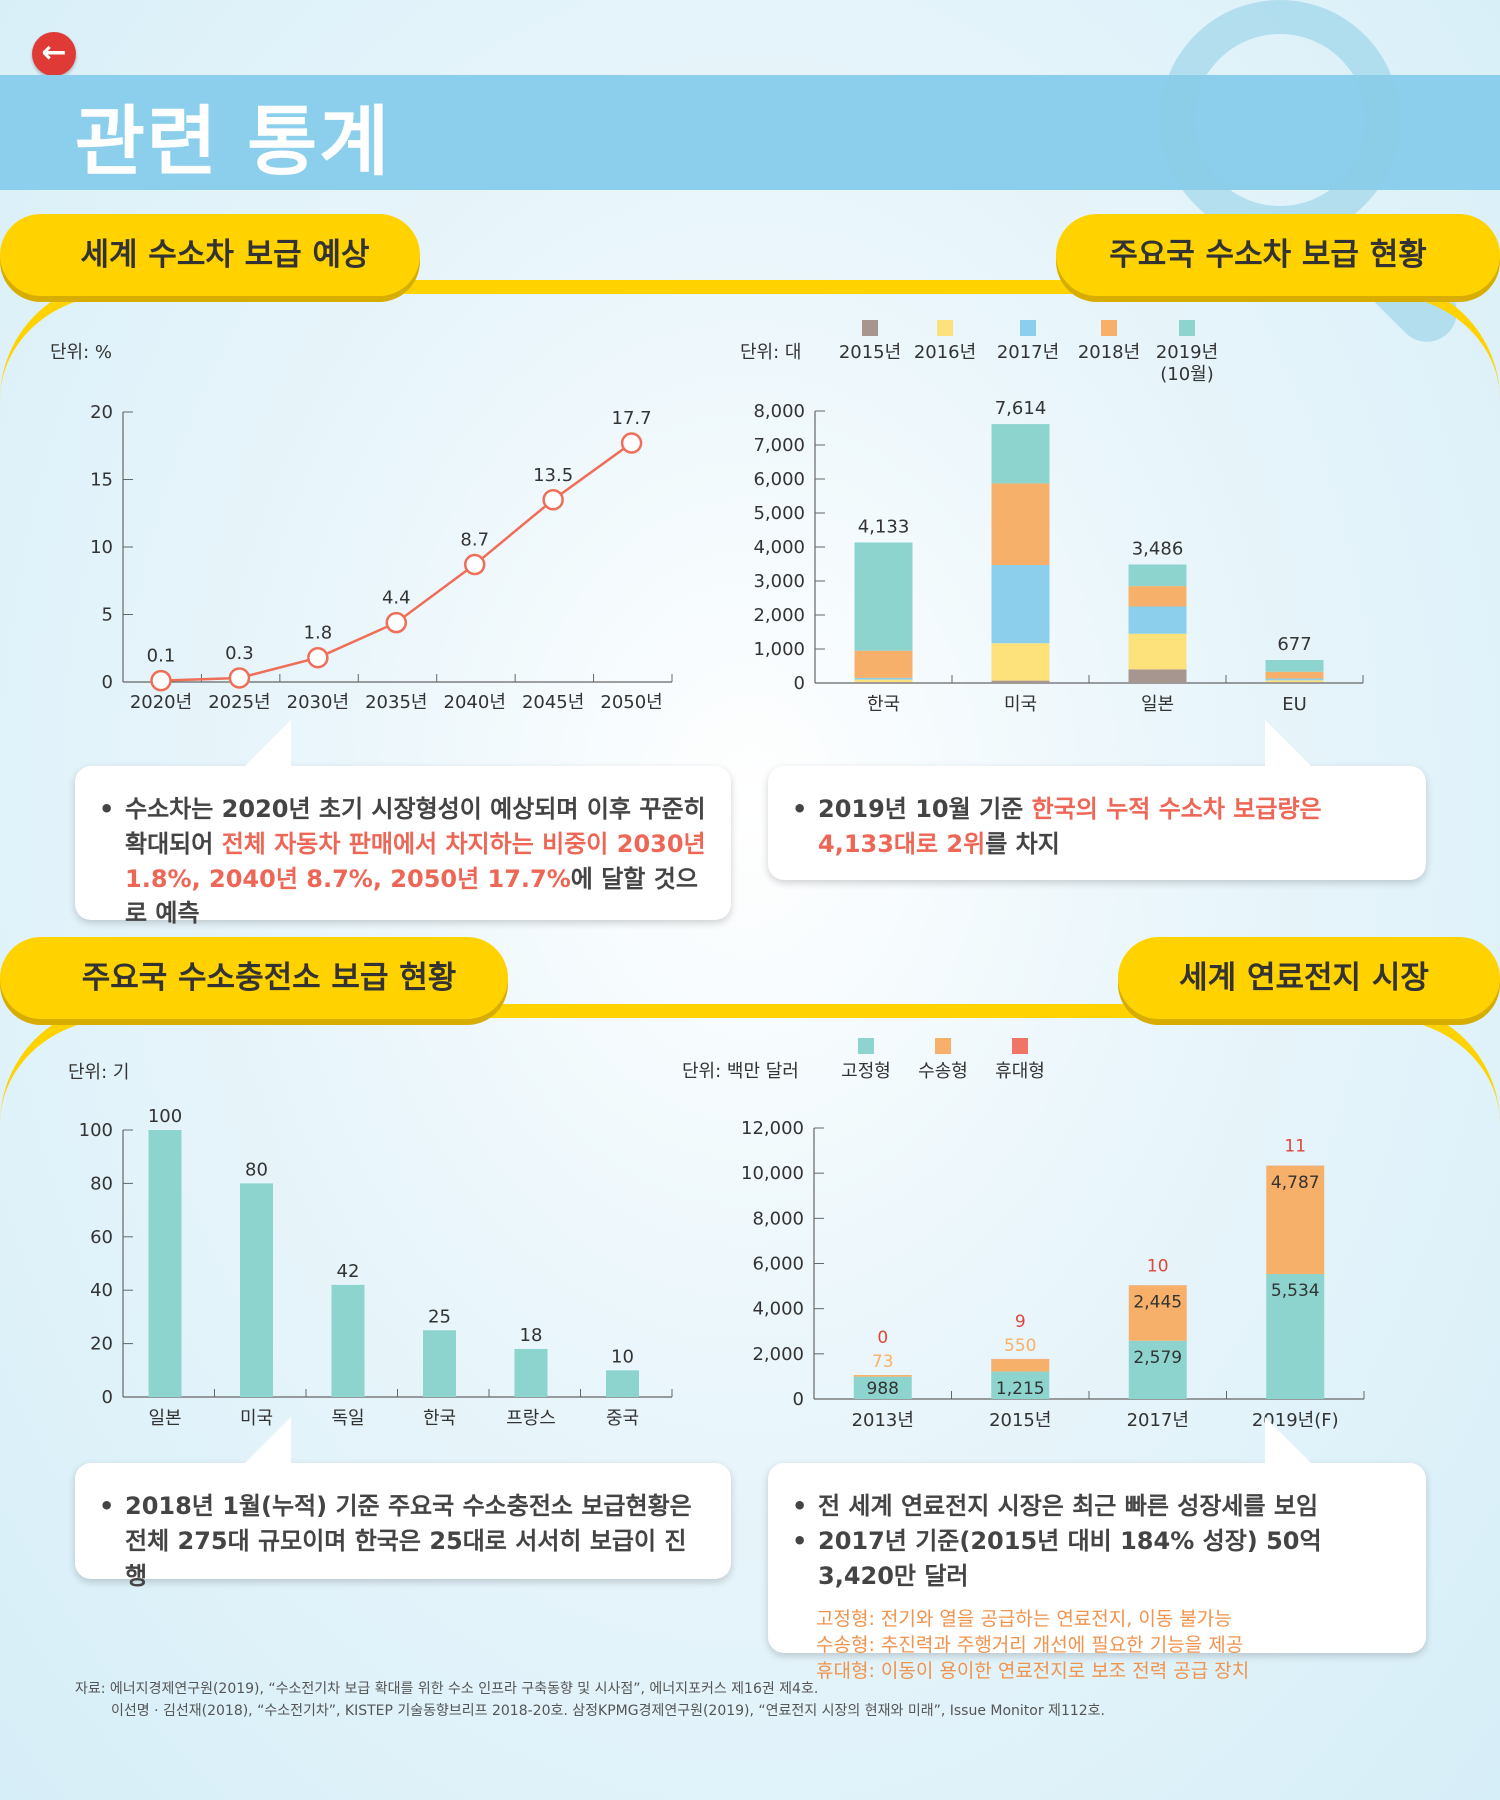  I want to click on value-label-transport: 550, so click(1020, 1346).